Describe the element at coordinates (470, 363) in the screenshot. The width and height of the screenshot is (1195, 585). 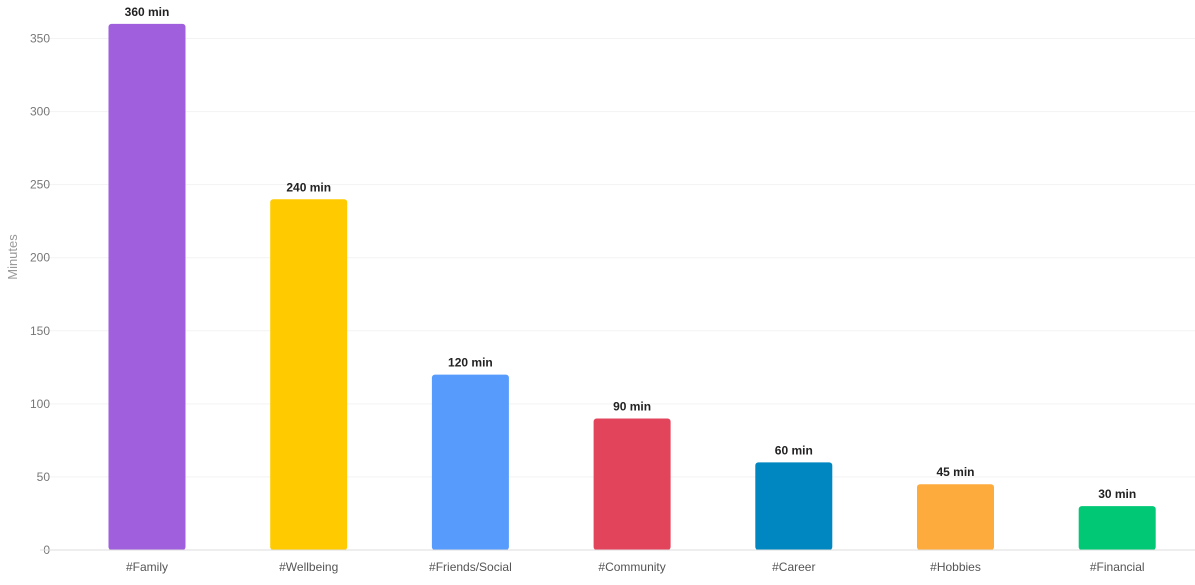
I see `data-label: 120 min` at that location.